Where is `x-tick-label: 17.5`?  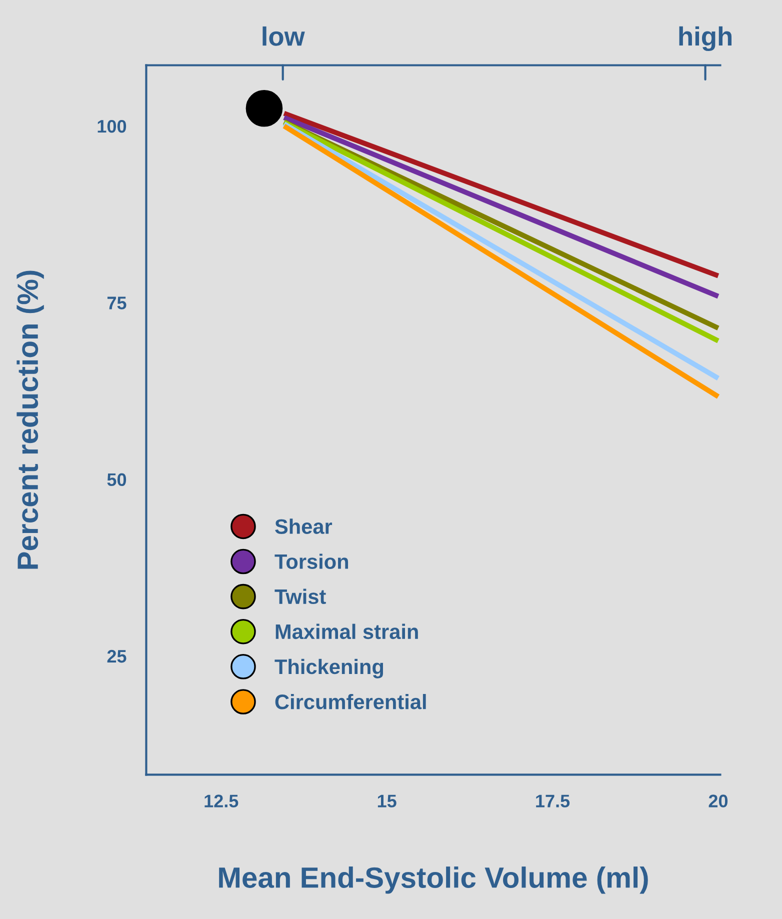 x-tick-label: 17.5 is located at coordinates (553, 801).